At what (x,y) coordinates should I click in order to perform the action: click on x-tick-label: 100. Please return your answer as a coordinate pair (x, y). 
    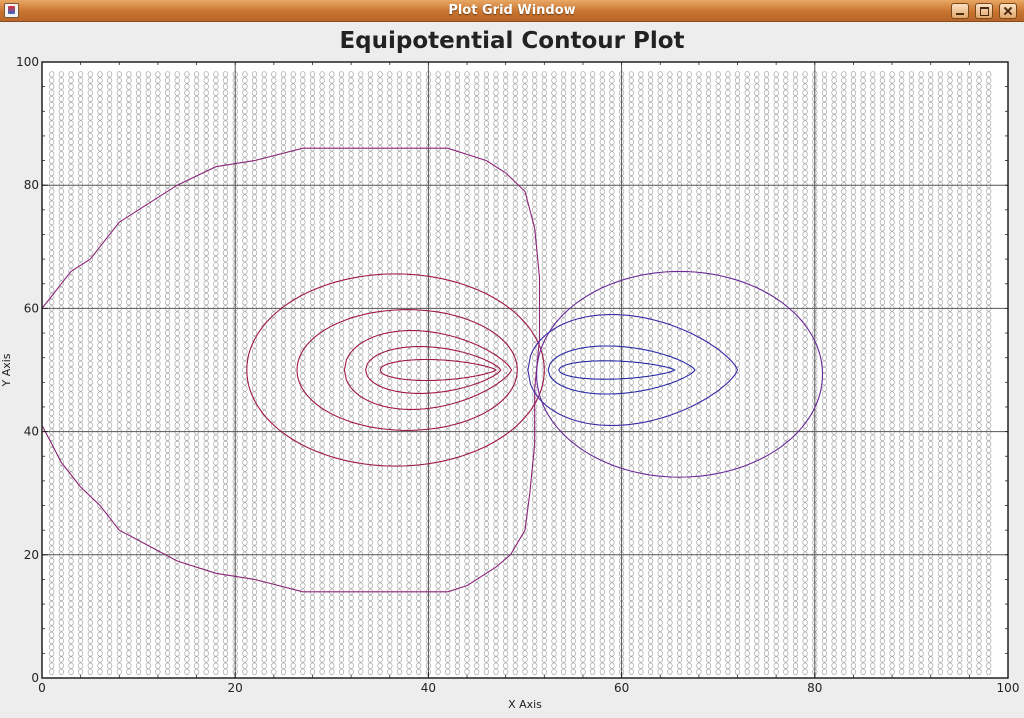
    Looking at the image, I should click on (1008, 688).